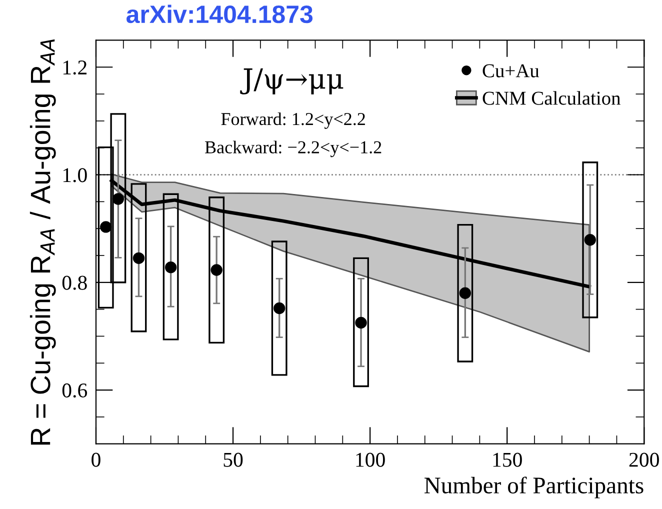 This screenshot has width=662, height=509. What do you see at coordinates (644, 459) in the screenshot?
I see `x-tick-label: 200` at bounding box center [644, 459].